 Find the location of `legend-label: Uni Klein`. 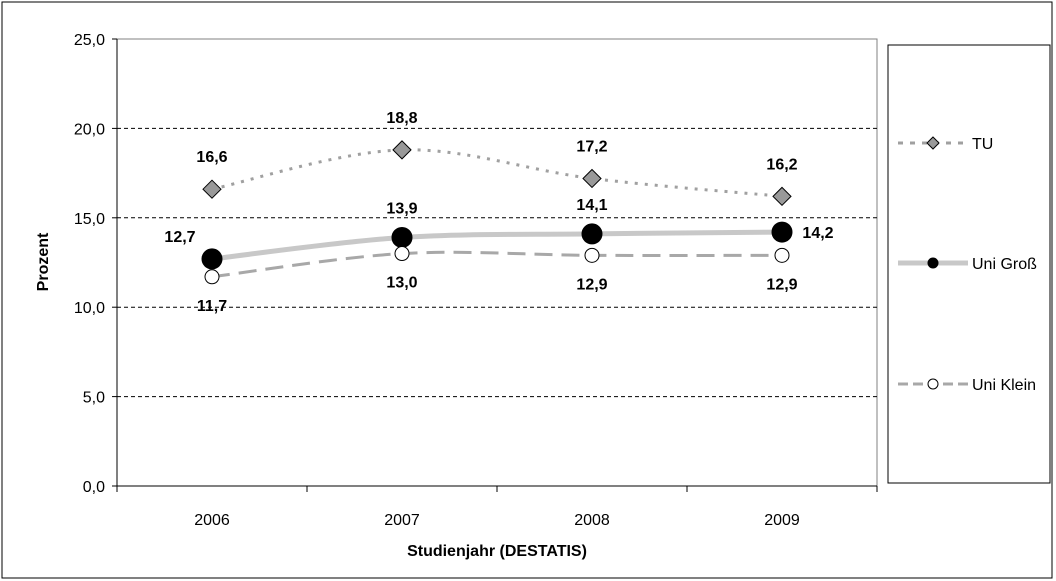

legend-label: Uni Klein is located at coordinates (1004, 385).